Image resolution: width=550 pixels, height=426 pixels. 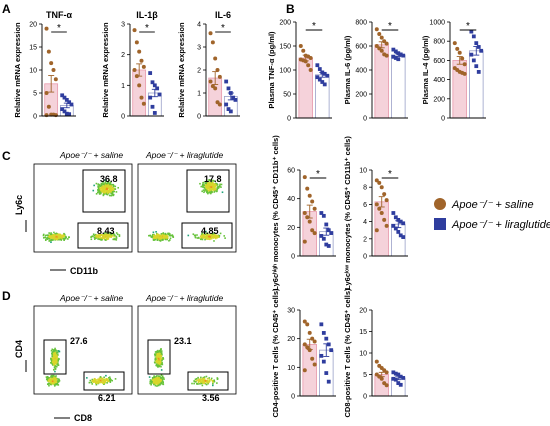 I want to click on y-tick-label: 600, so click(x=439, y=61).